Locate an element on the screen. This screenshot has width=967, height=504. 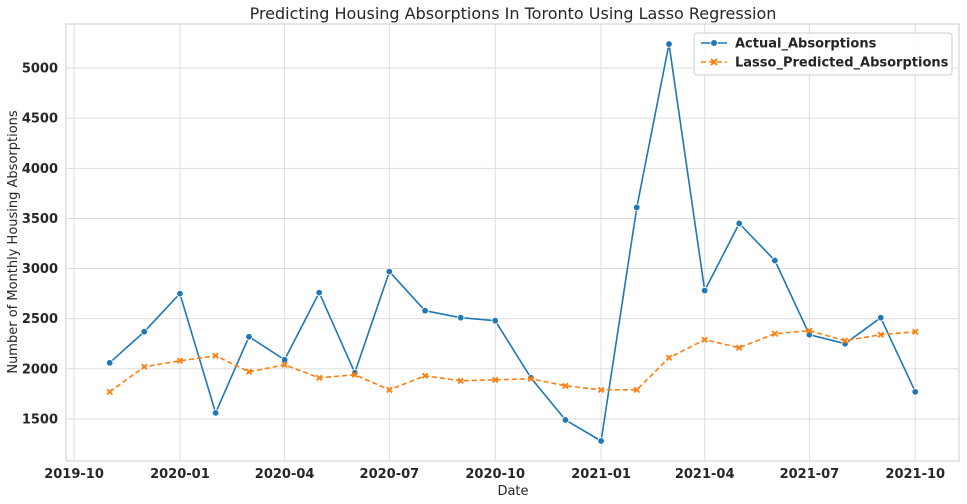
x-axis-label: Date is located at coordinates (512, 491).